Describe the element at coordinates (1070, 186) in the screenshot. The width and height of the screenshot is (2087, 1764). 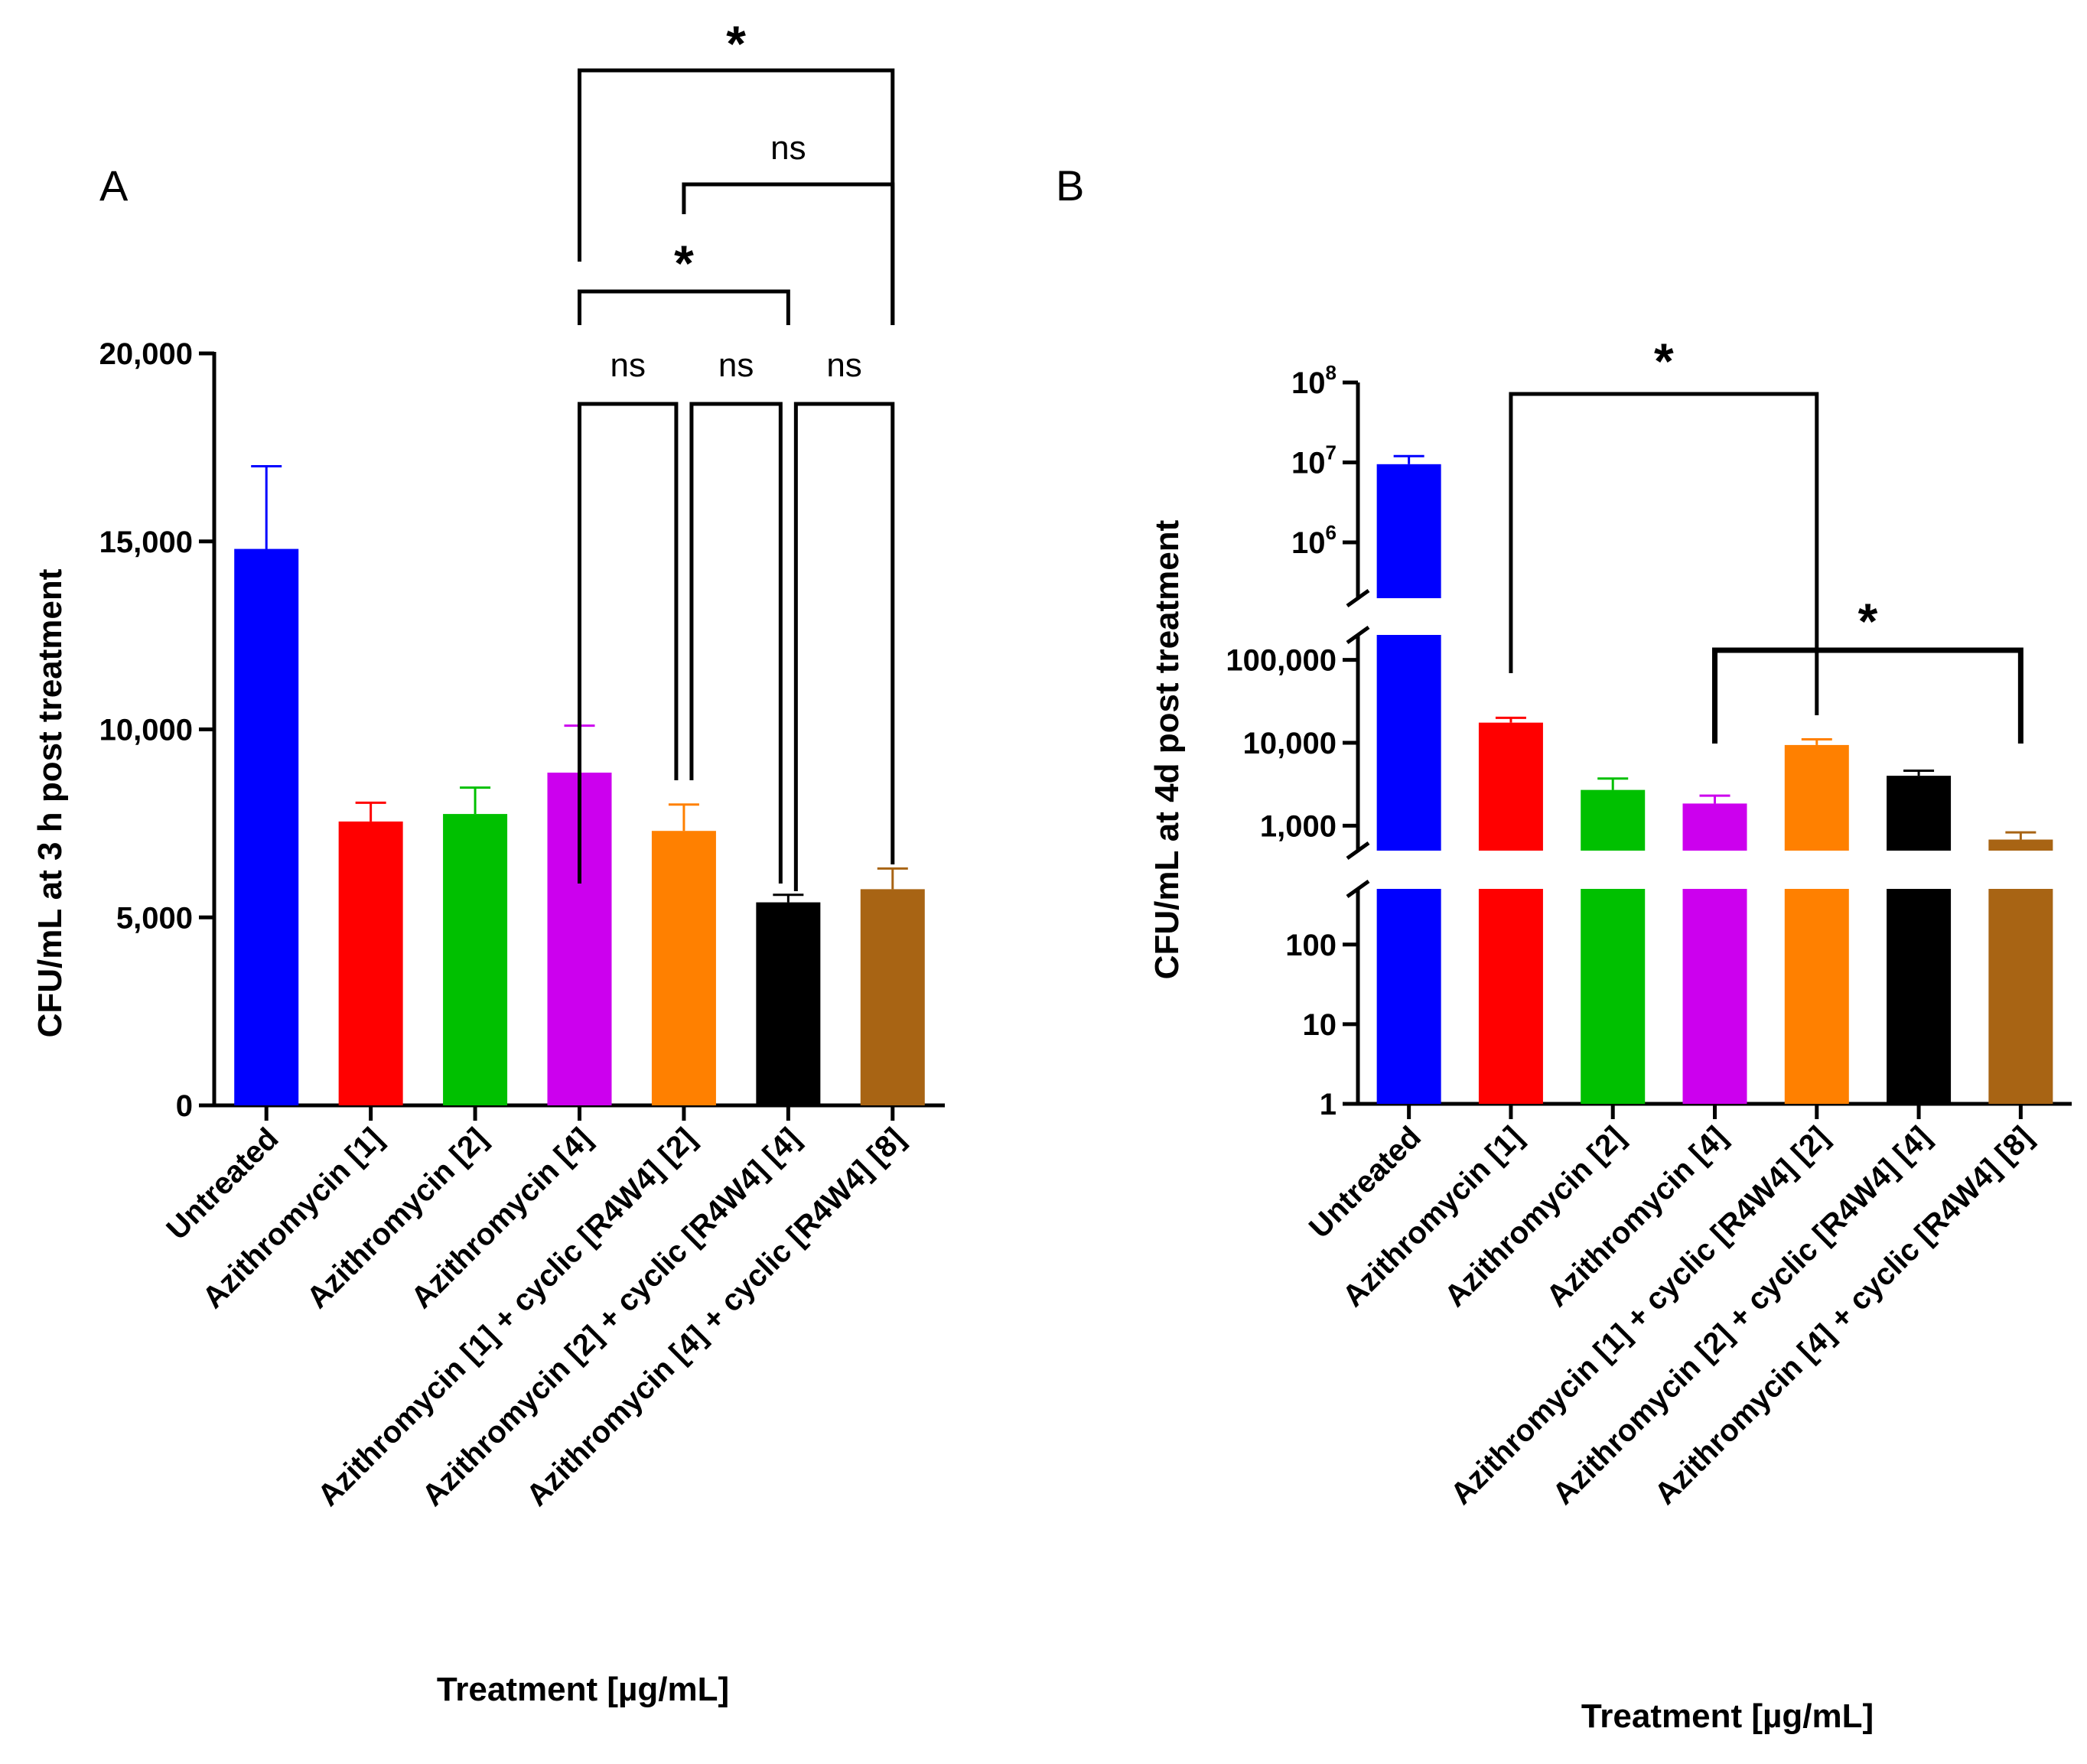
I see `panel-letter-b: B` at that location.